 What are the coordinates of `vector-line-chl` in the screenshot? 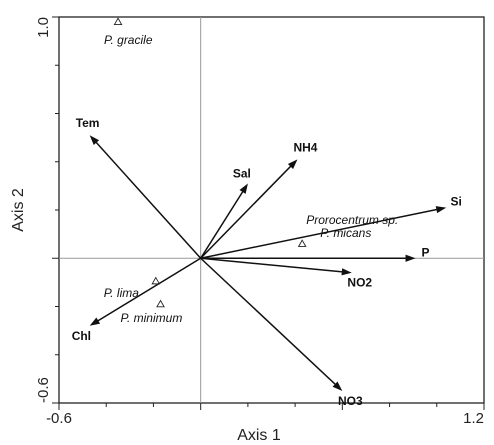 It's located at (147, 291).